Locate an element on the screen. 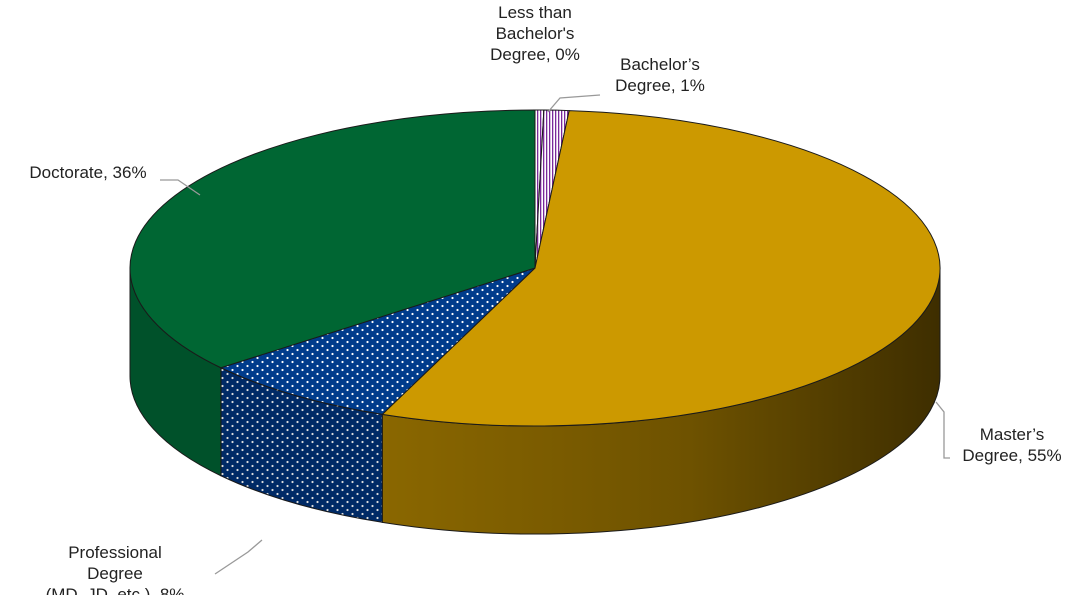  leader-line-masters is located at coordinates (942, 430).